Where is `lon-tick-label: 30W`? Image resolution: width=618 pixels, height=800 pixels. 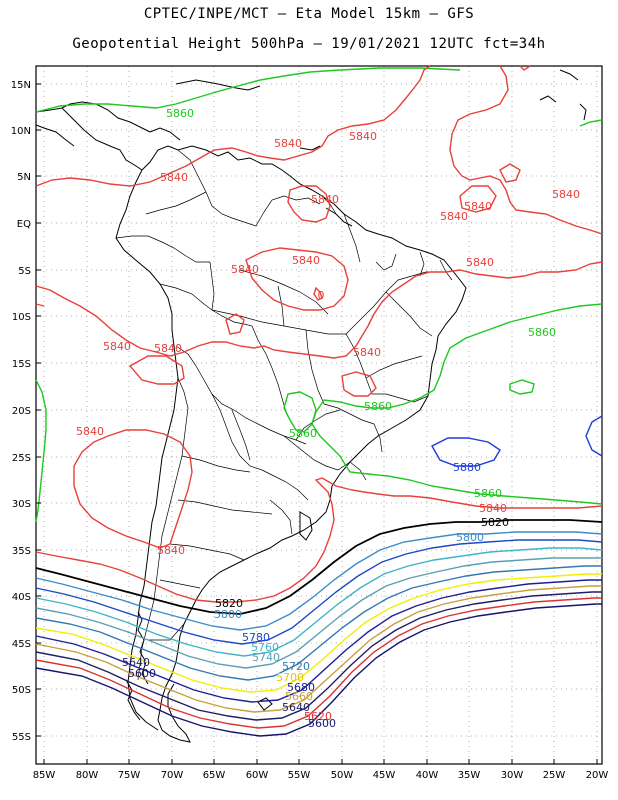
lon-tick-label: 30W is located at coordinates (512, 775).